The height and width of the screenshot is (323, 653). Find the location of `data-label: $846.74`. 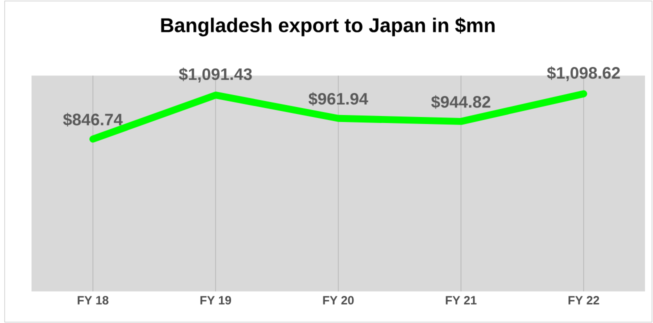

data-label: $846.74 is located at coordinates (93, 119).